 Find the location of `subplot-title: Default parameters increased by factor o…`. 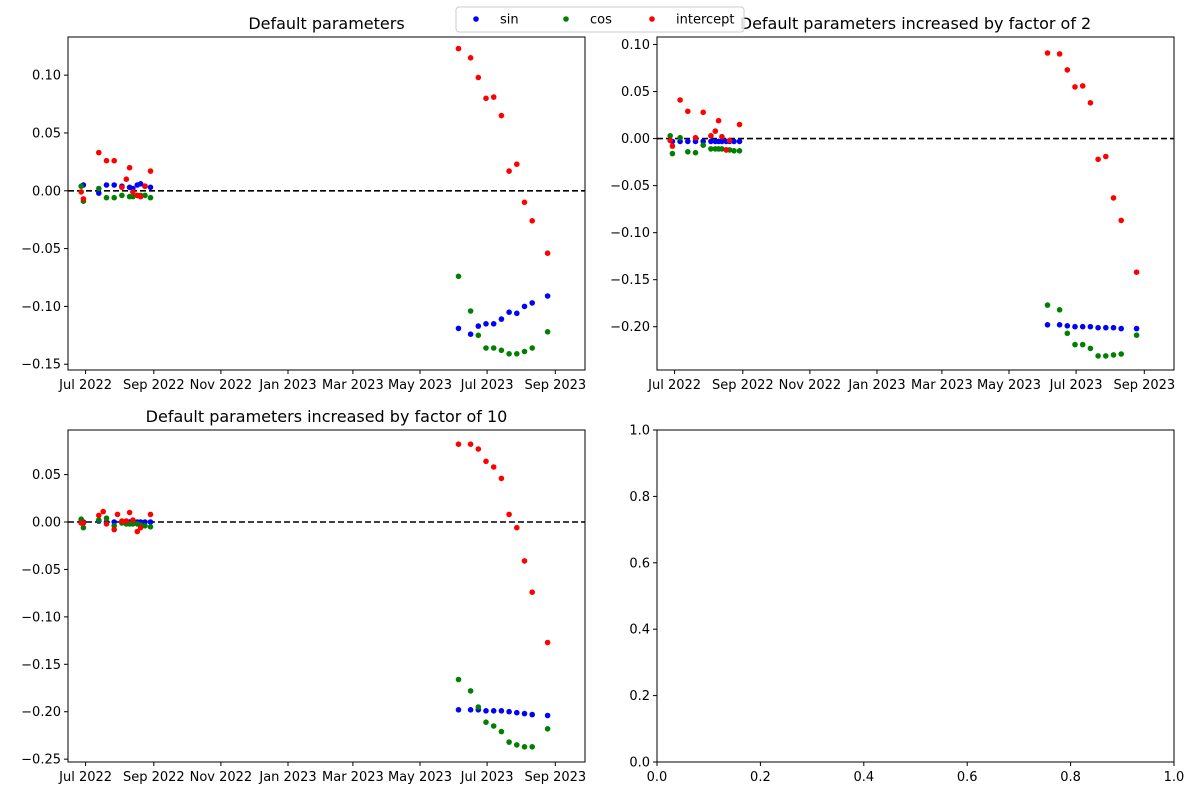

subplot-title: Default parameters increased by factor o… is located at coordinates (915, 23).